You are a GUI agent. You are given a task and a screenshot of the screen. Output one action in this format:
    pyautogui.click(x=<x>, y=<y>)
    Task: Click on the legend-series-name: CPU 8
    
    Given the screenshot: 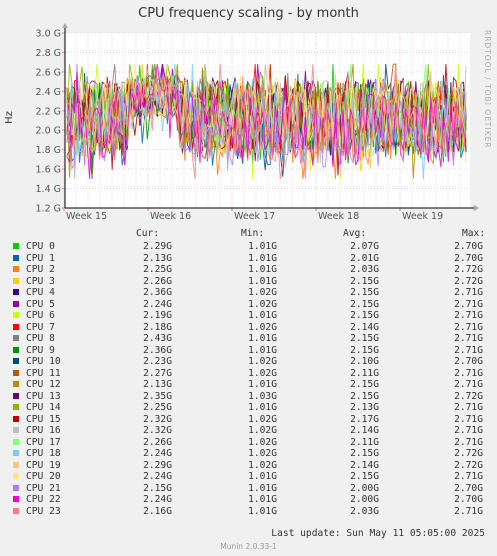 What is the action you would take?
    pyautogui.click(x=40, y=338)
    